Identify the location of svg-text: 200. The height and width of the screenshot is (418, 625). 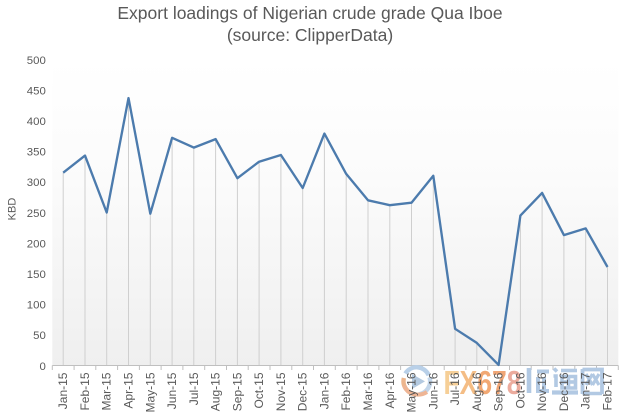
(36, 244).